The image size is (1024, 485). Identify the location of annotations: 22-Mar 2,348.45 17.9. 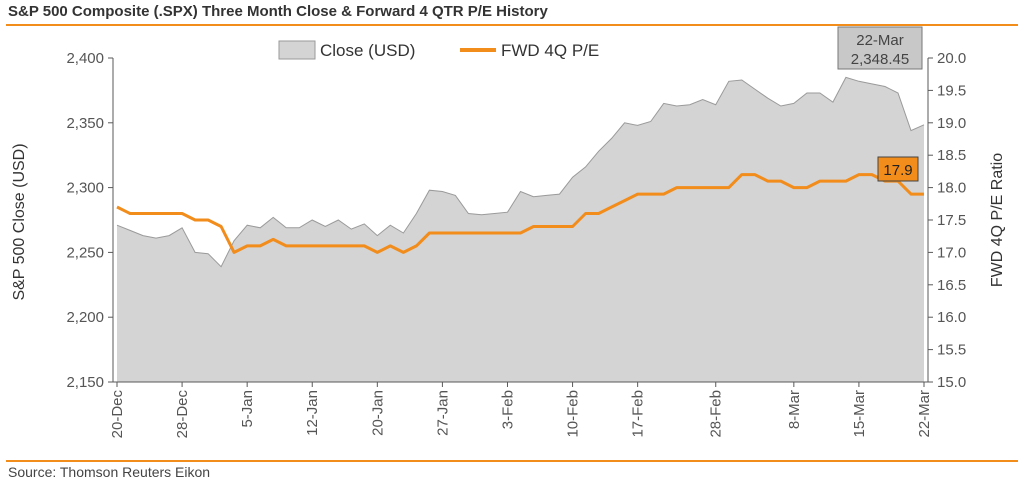
(880, 104).